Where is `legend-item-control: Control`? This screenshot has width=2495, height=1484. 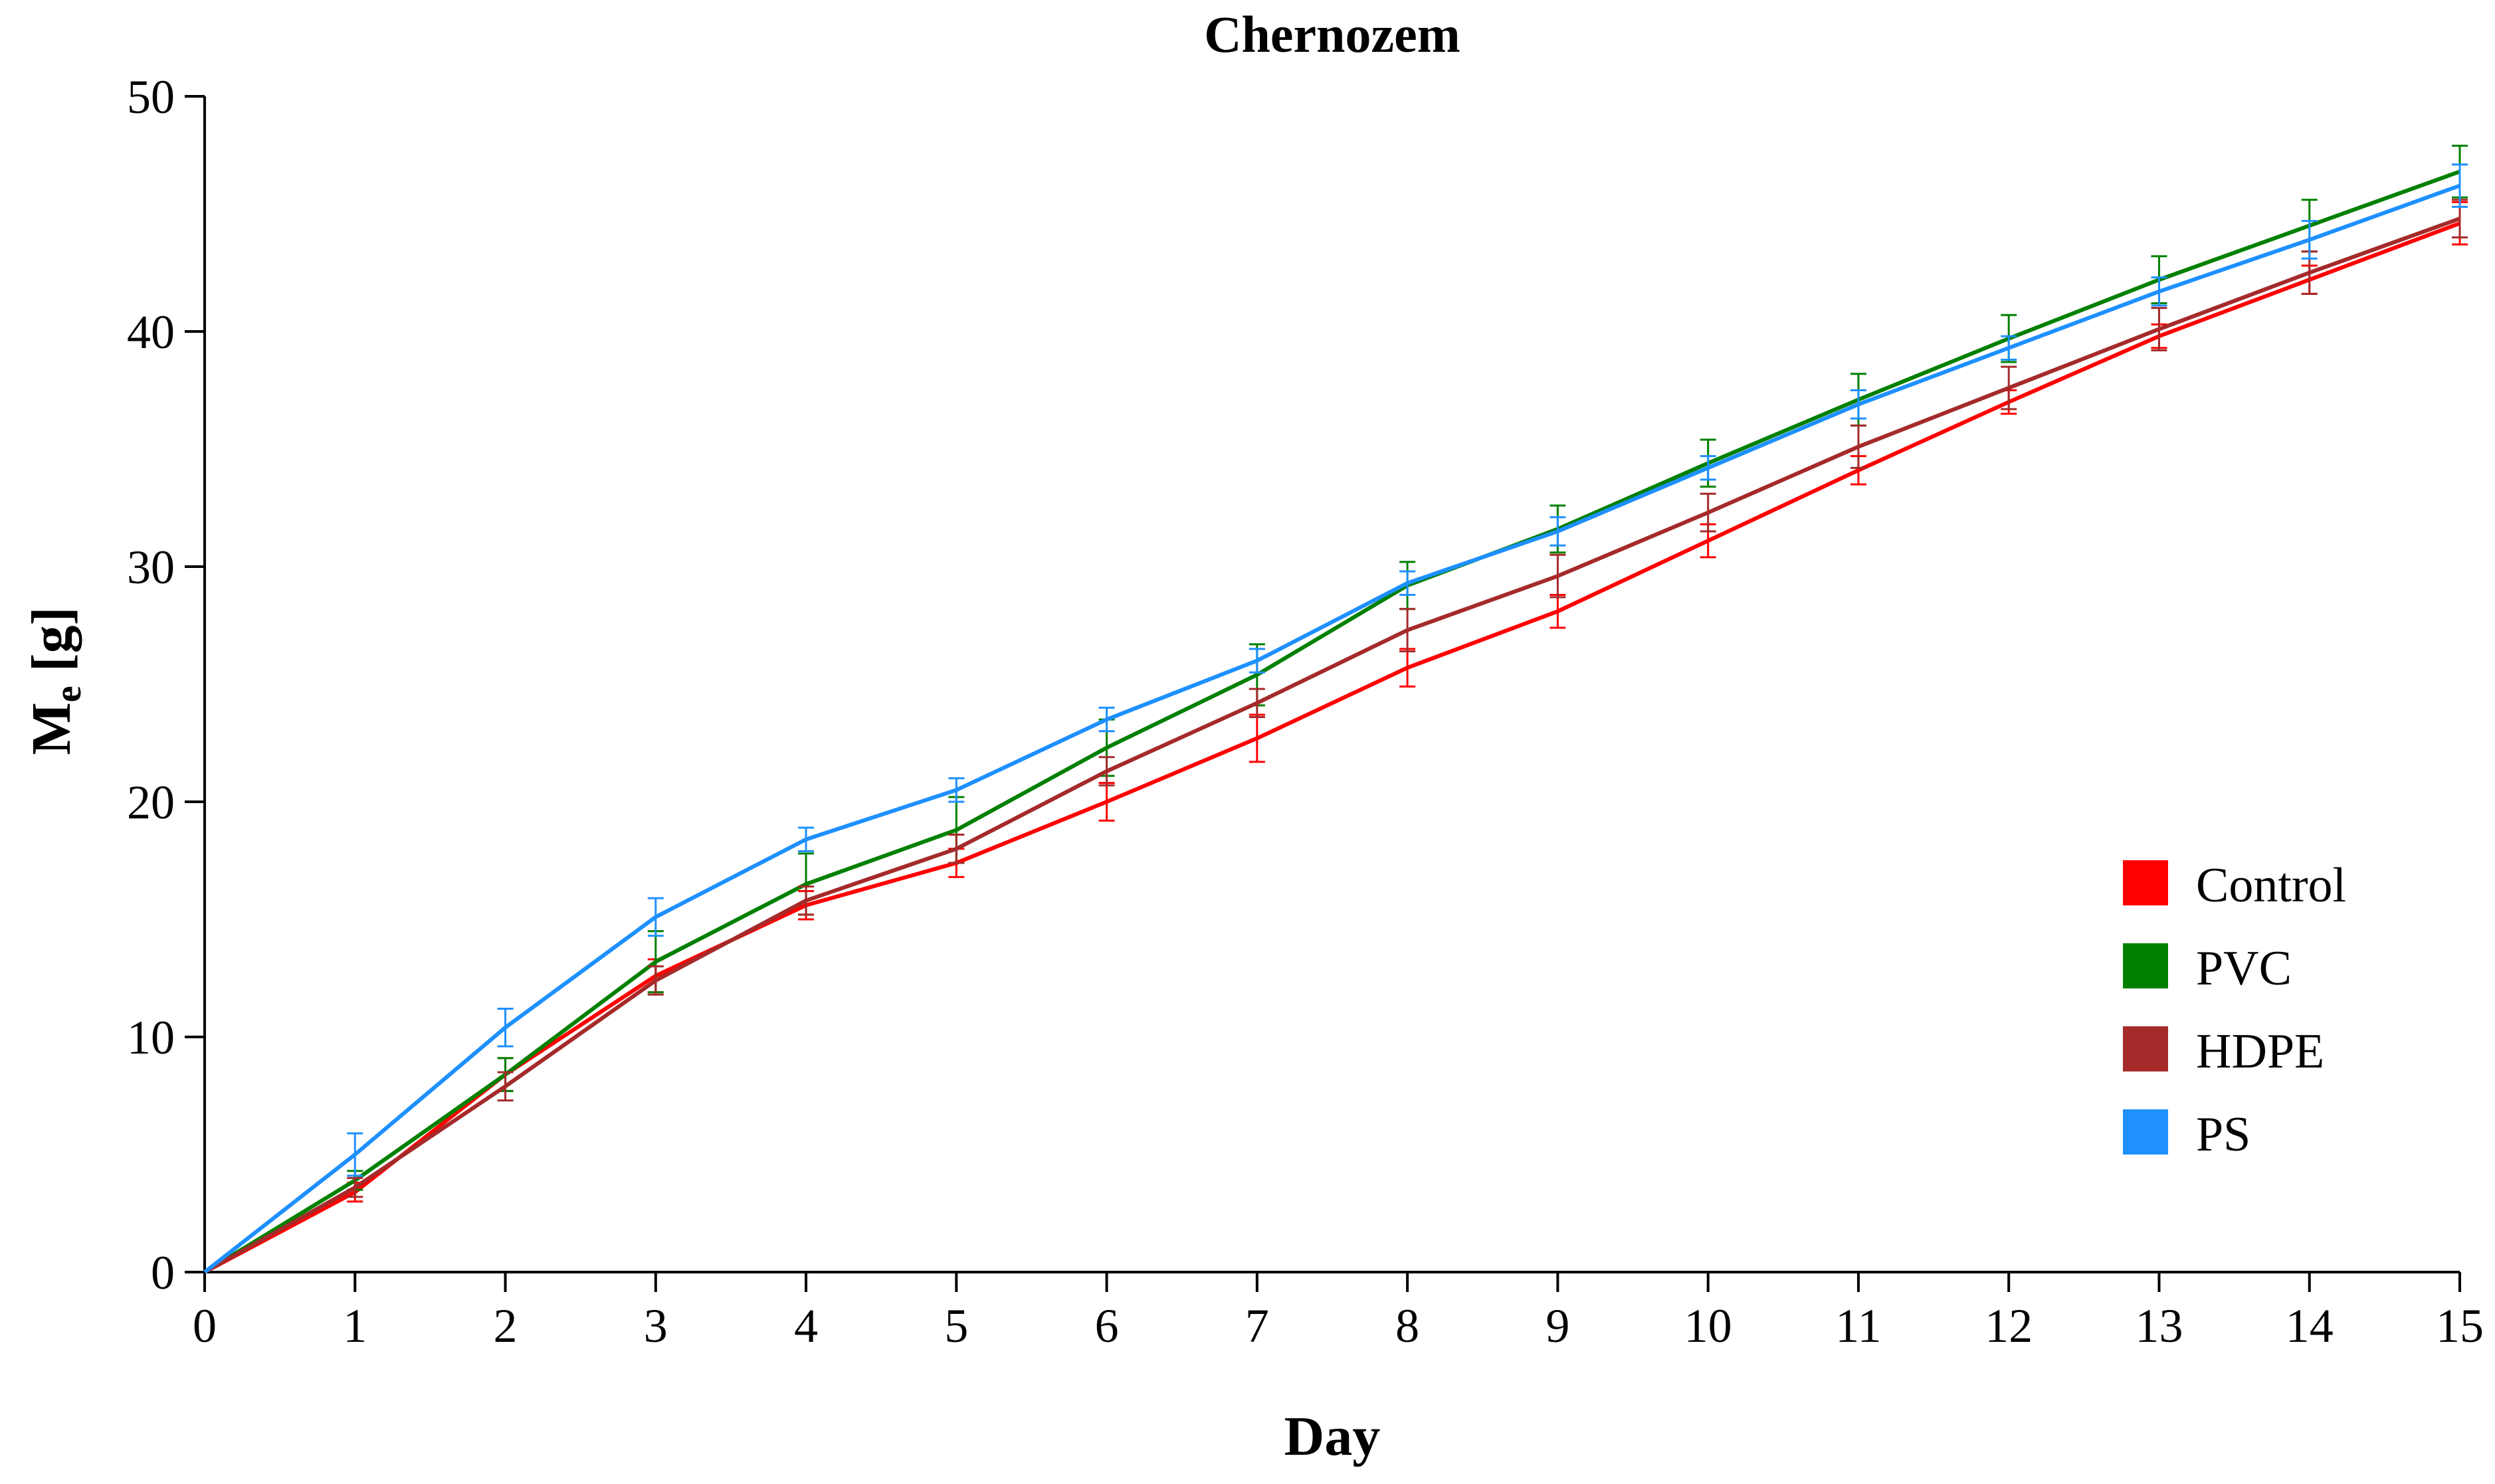 legend-item-control: Control is located at coordinates (2234, 886).